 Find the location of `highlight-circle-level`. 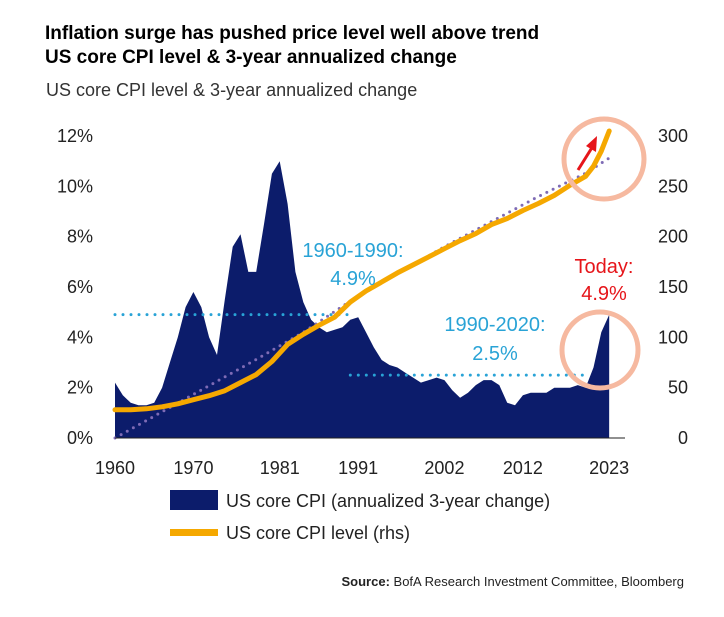

highlight-circle-level is located at coordinates (604, 159).